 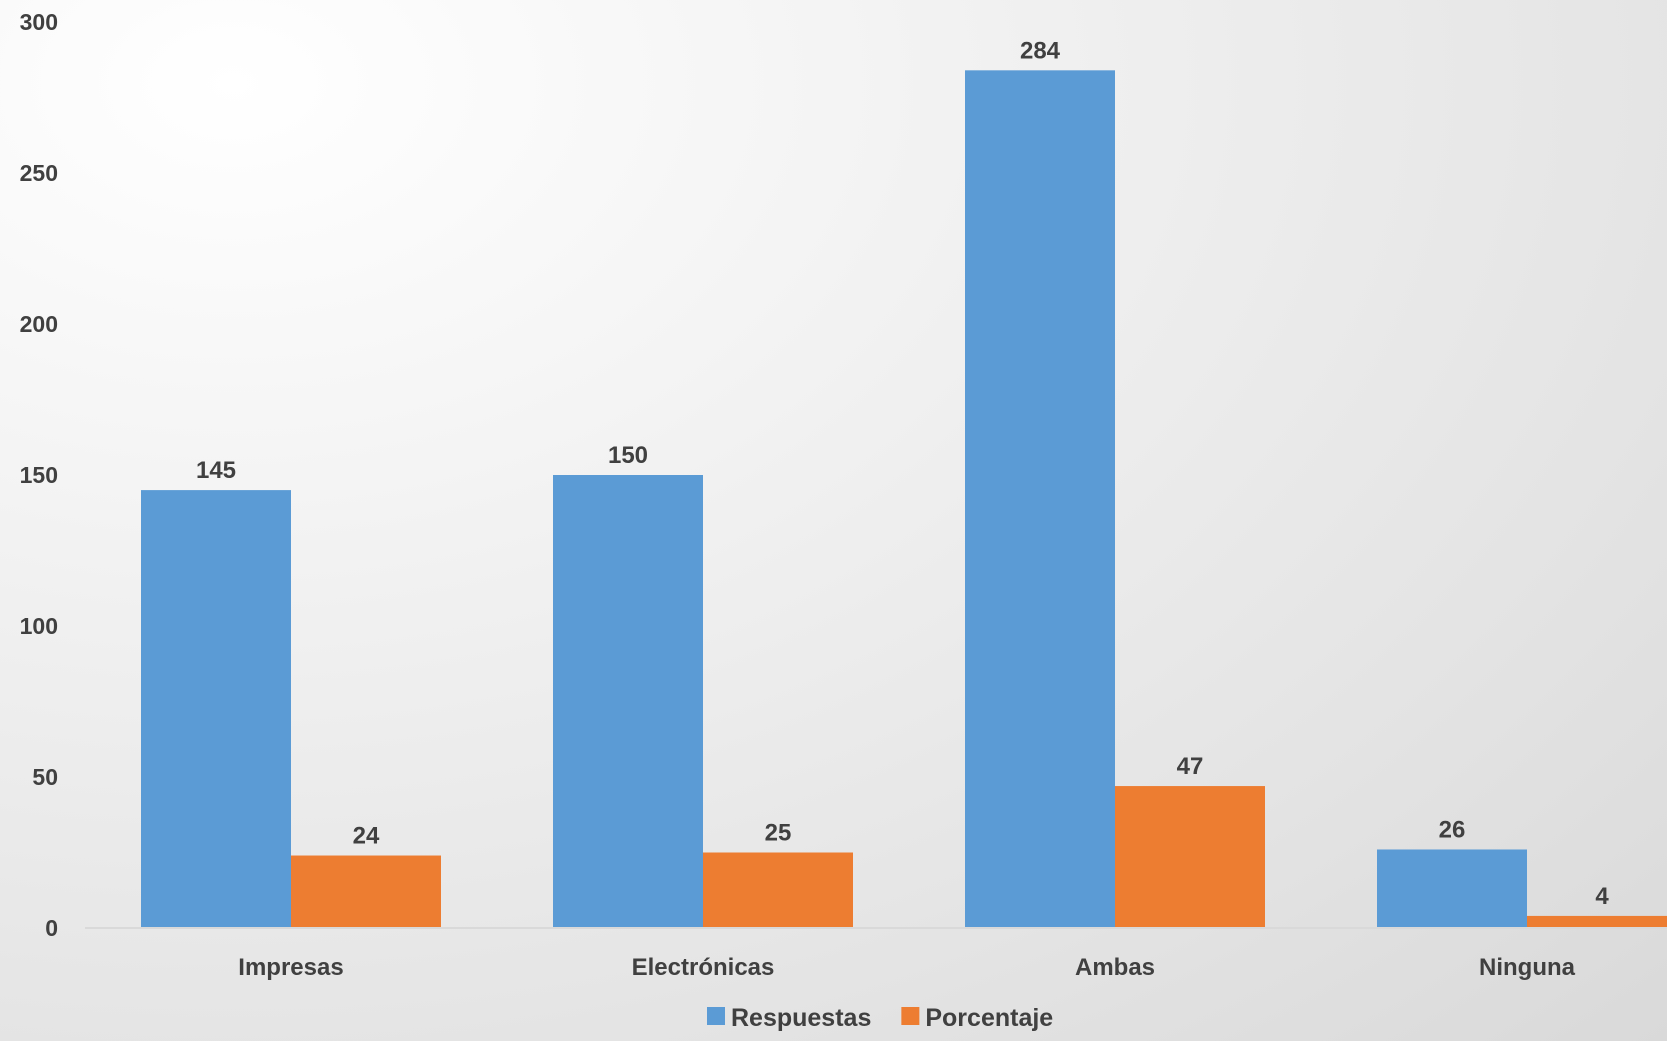 I want to click on y-axis: 0 50 100 150 200 250 300, so click(x=39, y=475).